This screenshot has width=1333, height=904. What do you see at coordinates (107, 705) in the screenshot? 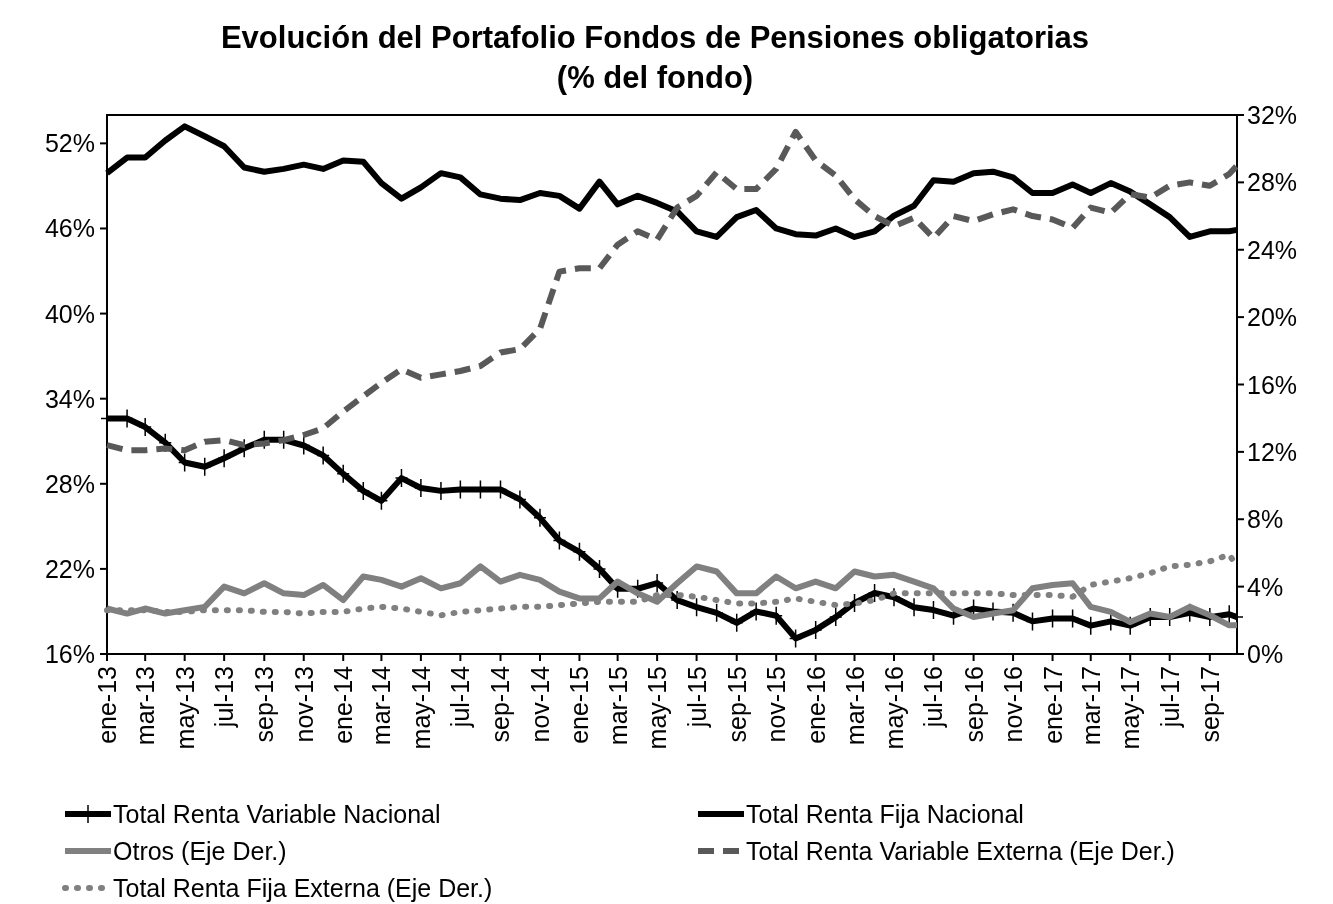
I see `x-tick-label: ene-13` at bounding box center [107, 705].